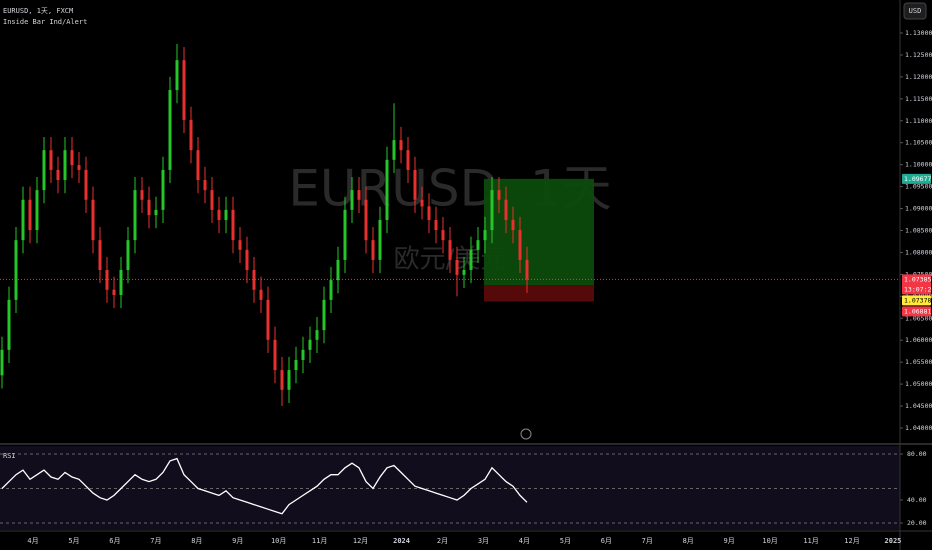 The height and width of the screenshot is (550, 932). Describe the element at coordinates (917, 454) in the screenshot. I see `rsi-tick-label: 80.00` at that location.